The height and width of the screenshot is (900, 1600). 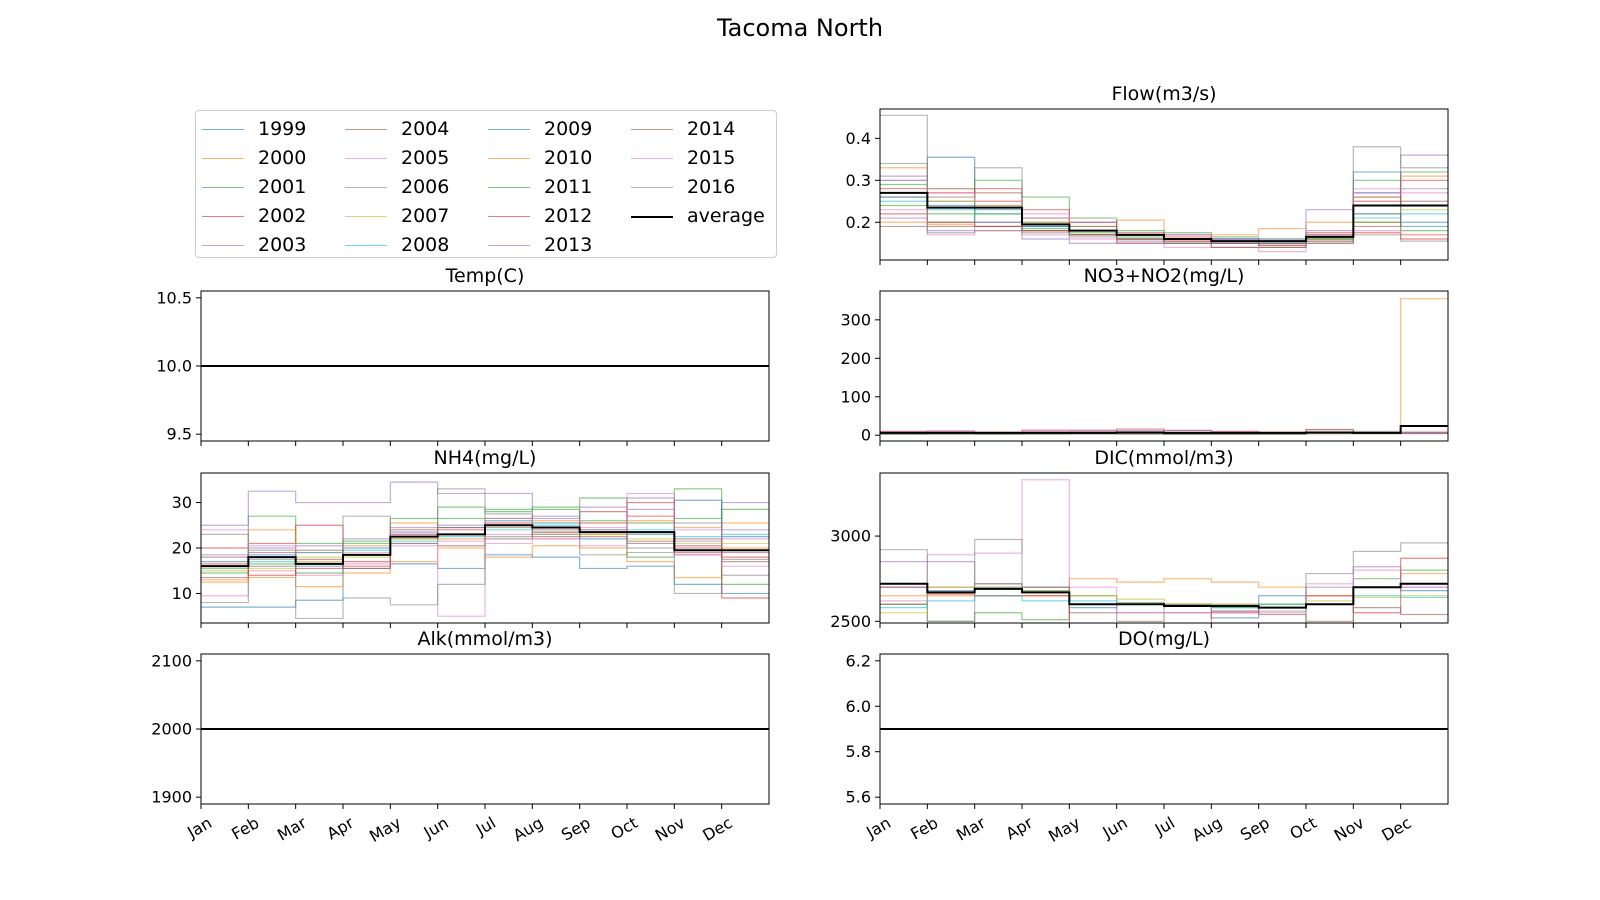 I want to click on legend-item-2007: 2007, so click(x=416, y=216).